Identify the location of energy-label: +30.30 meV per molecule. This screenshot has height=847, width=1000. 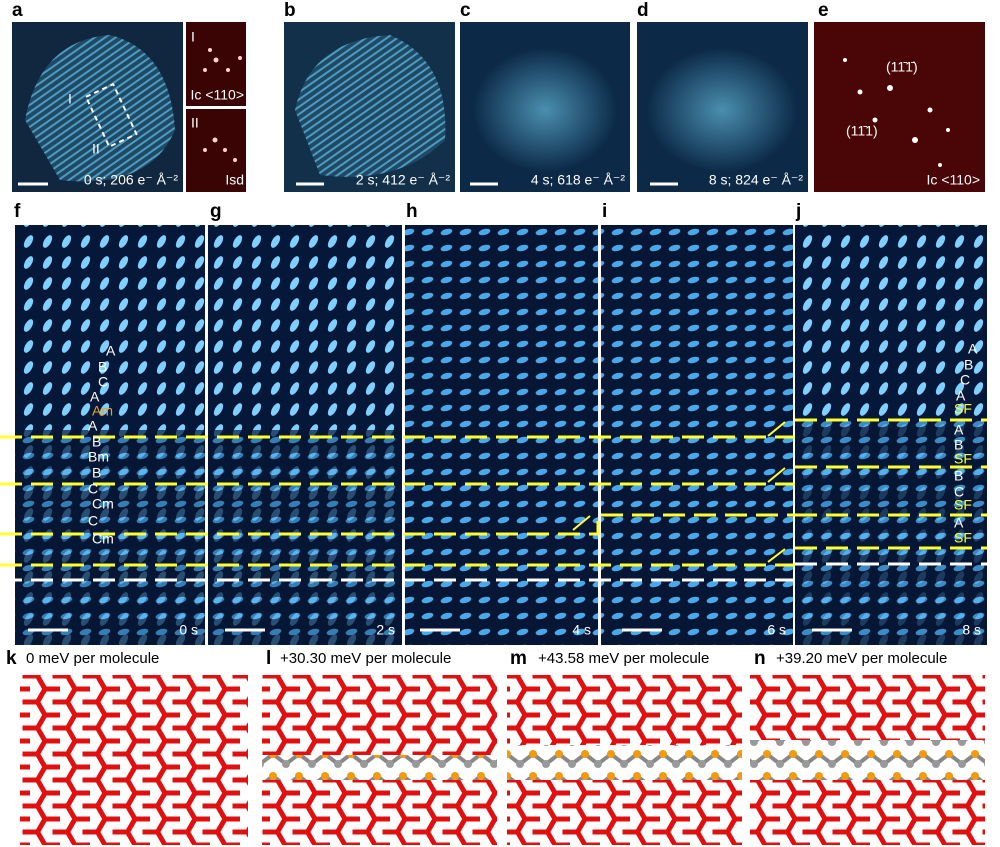
(365, 658).